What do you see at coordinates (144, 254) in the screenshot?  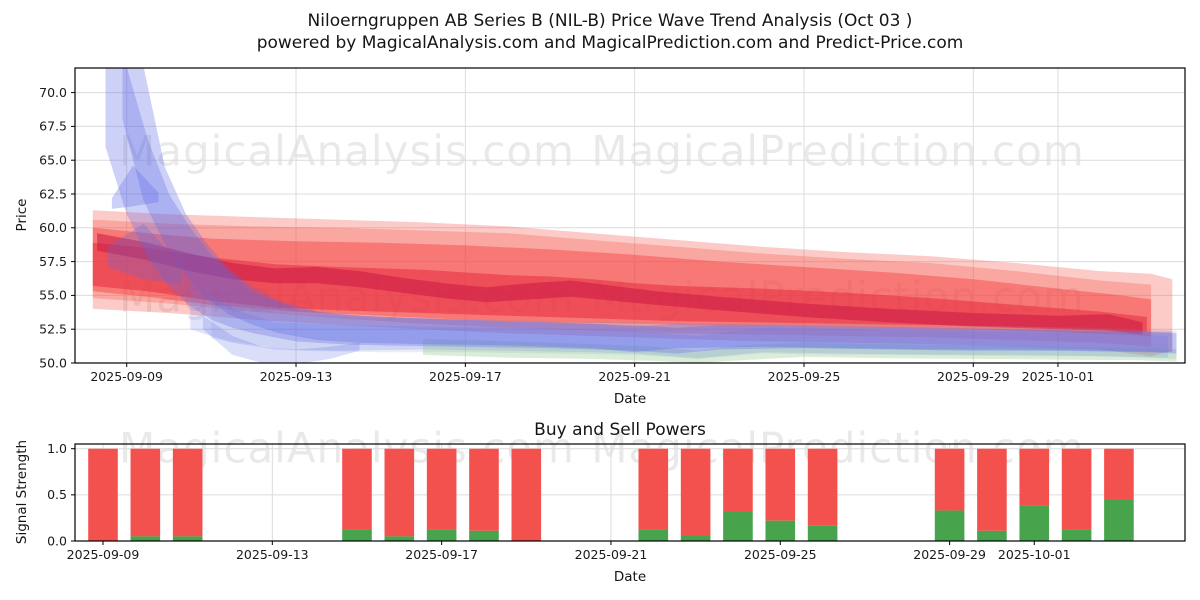 I see `wave-band-blue-patch-mid` at bounding box center [144, 254].